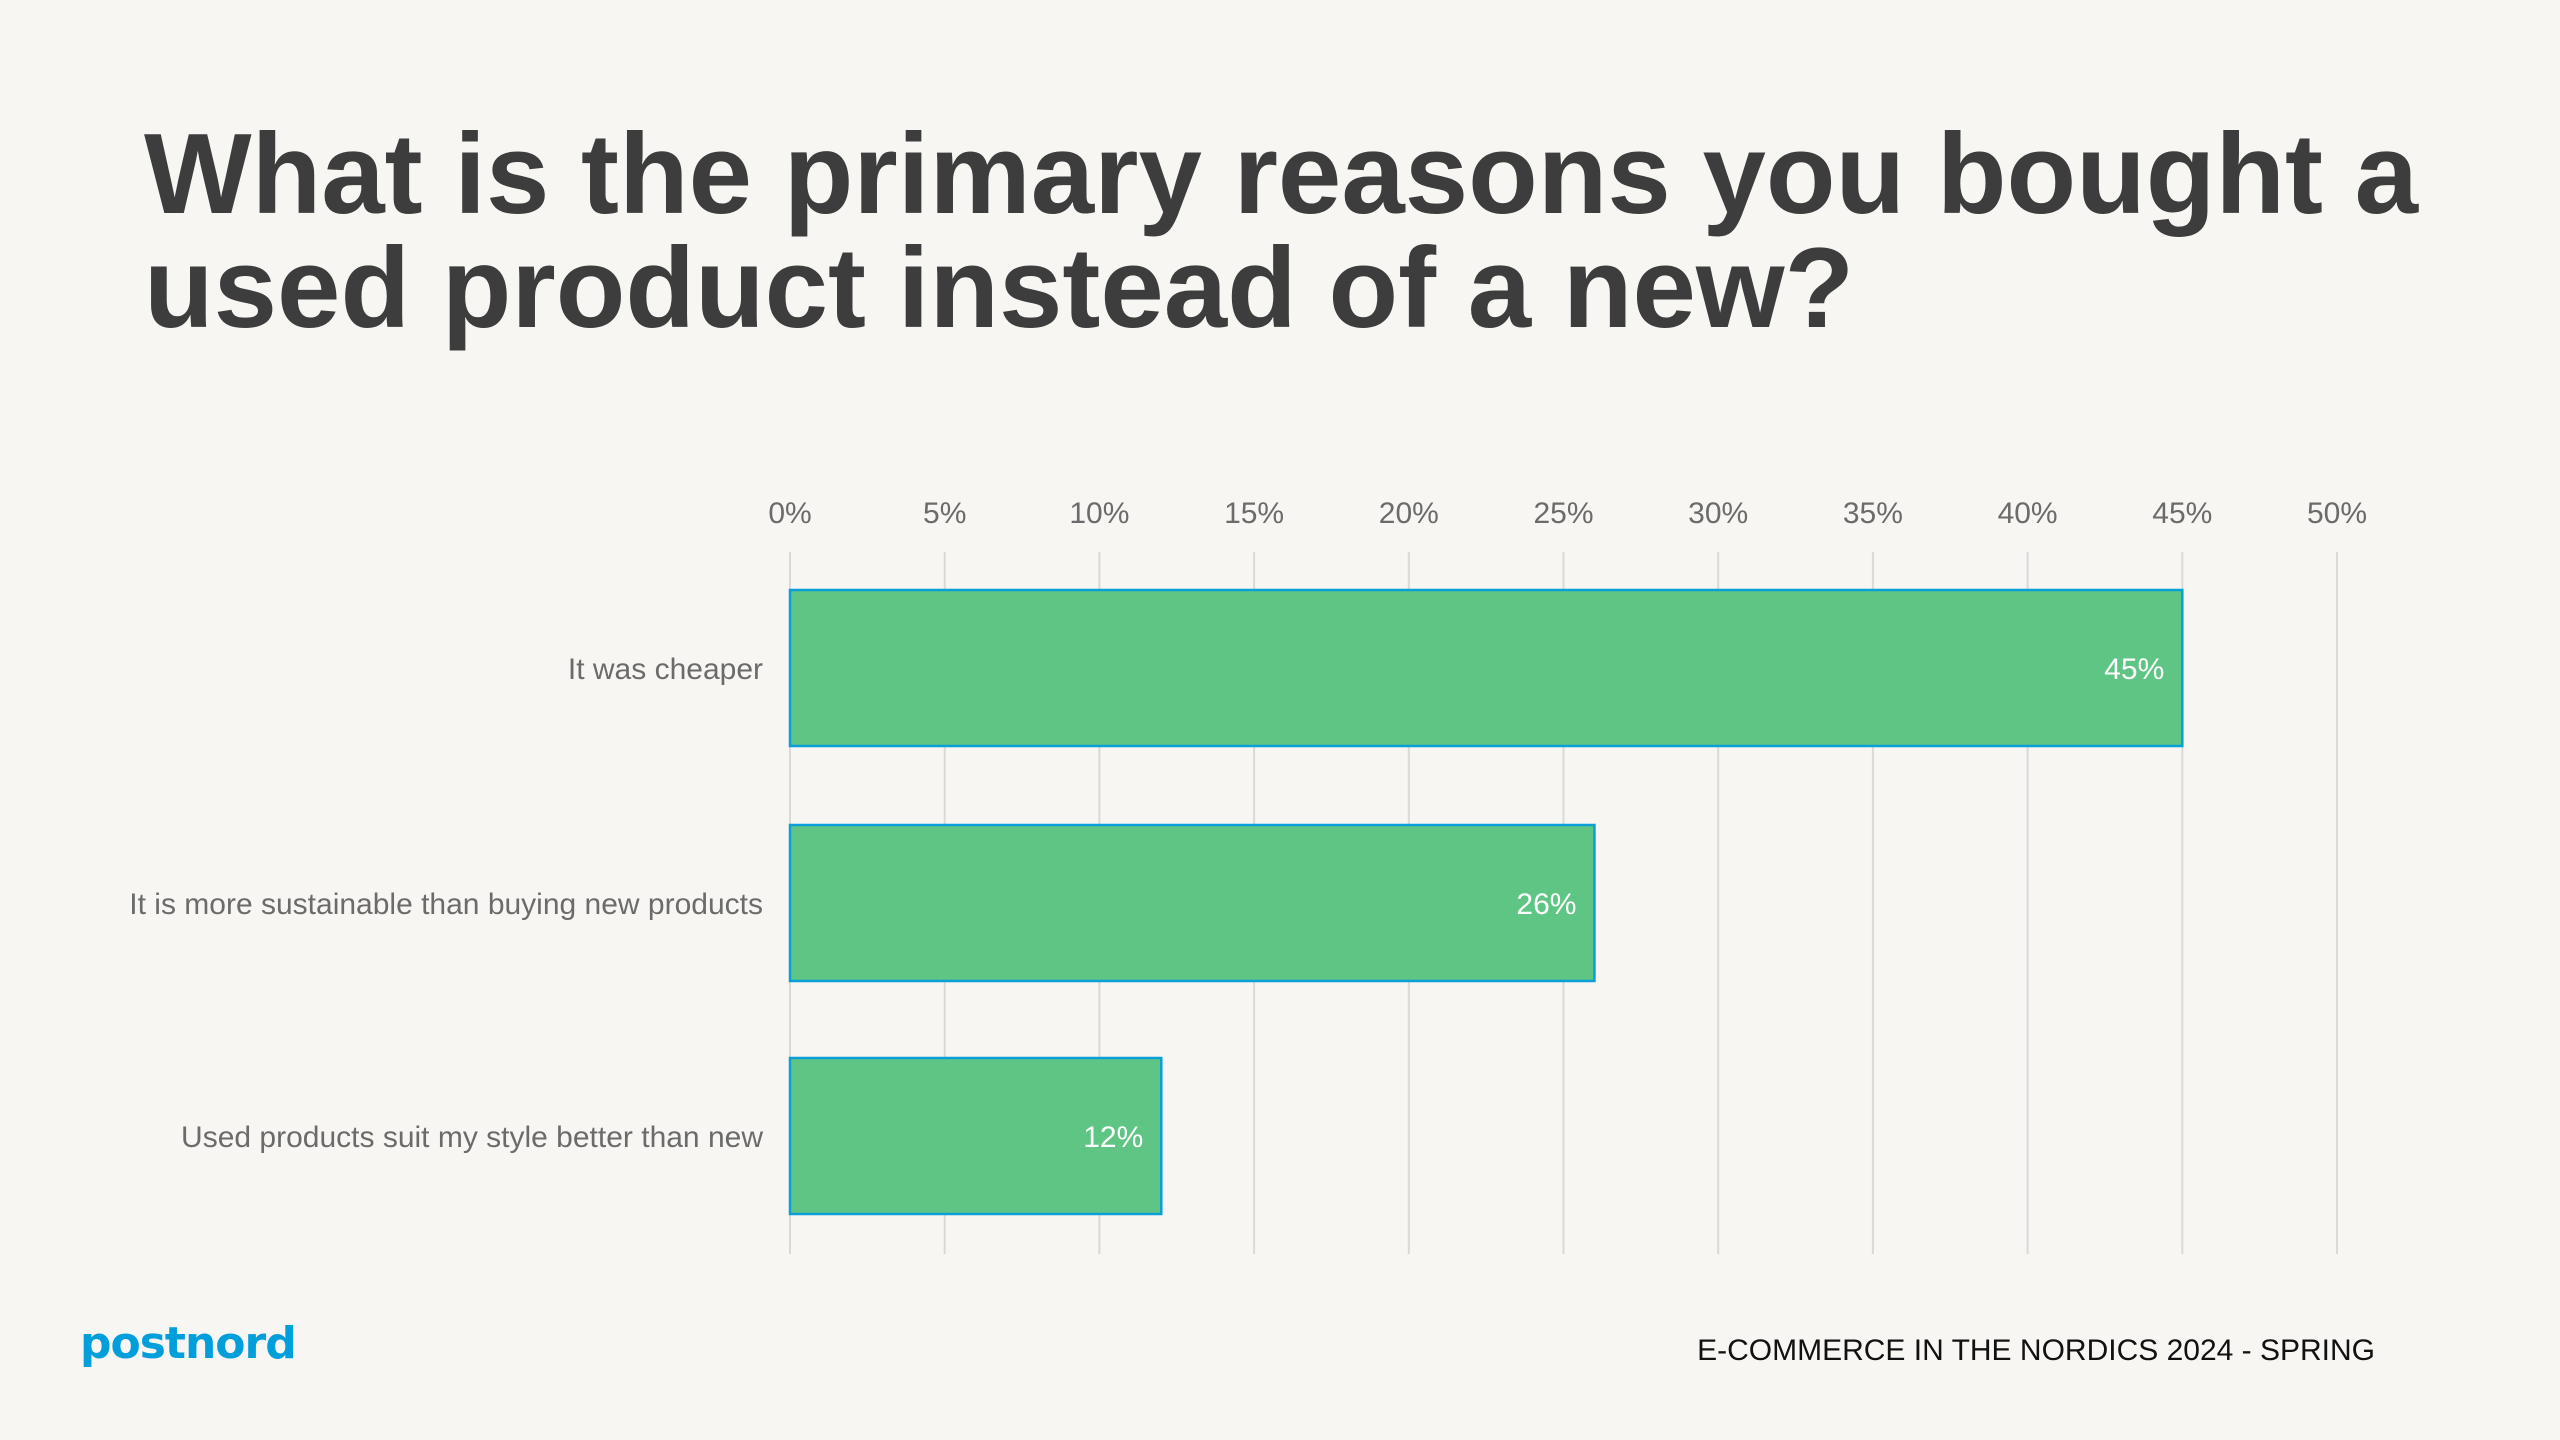 This screenshot has width=2560, height=1440. What do you see at coordinates (1718, 513) in the screenshot?
I see `x-tick-label: 30%` at bounding box center [1718, 513].